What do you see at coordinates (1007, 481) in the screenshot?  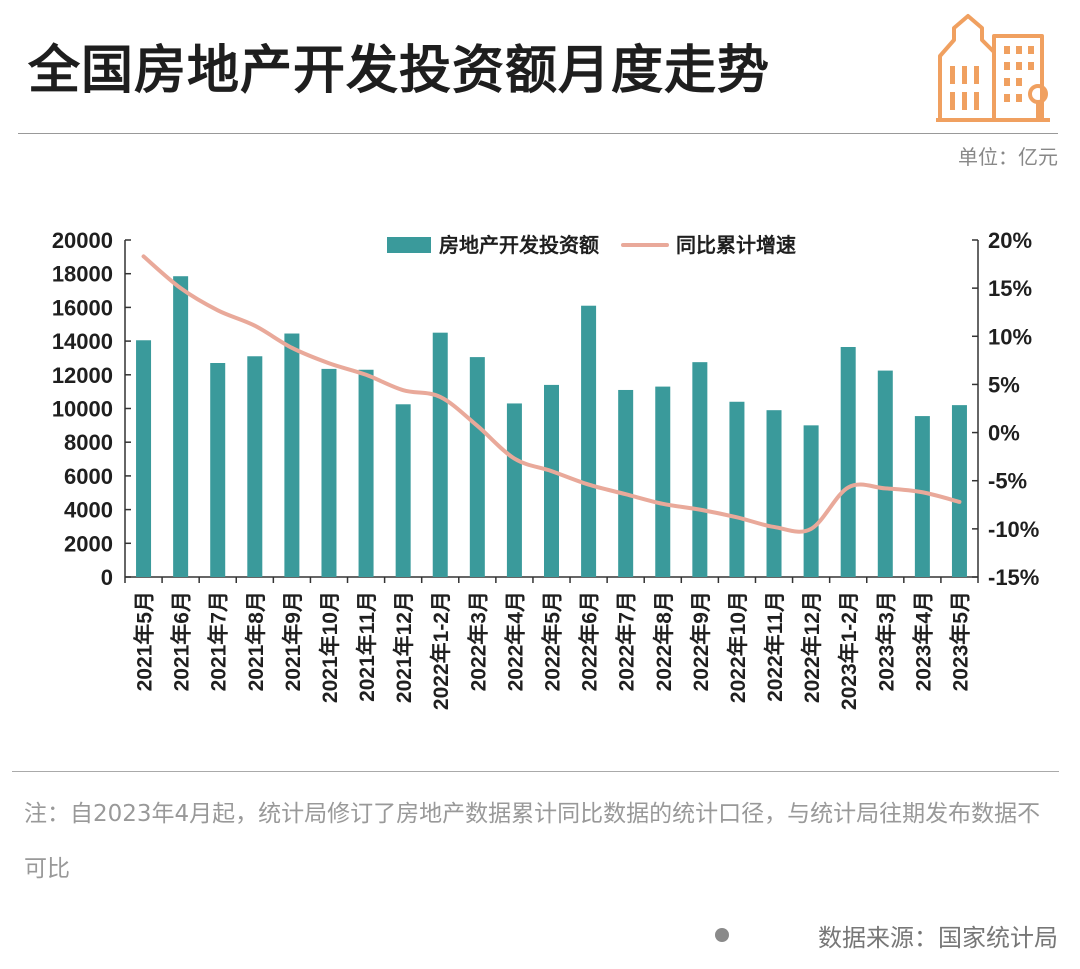 I see `y-tick-label-right: -5%` at bounding box center [1007, 481].